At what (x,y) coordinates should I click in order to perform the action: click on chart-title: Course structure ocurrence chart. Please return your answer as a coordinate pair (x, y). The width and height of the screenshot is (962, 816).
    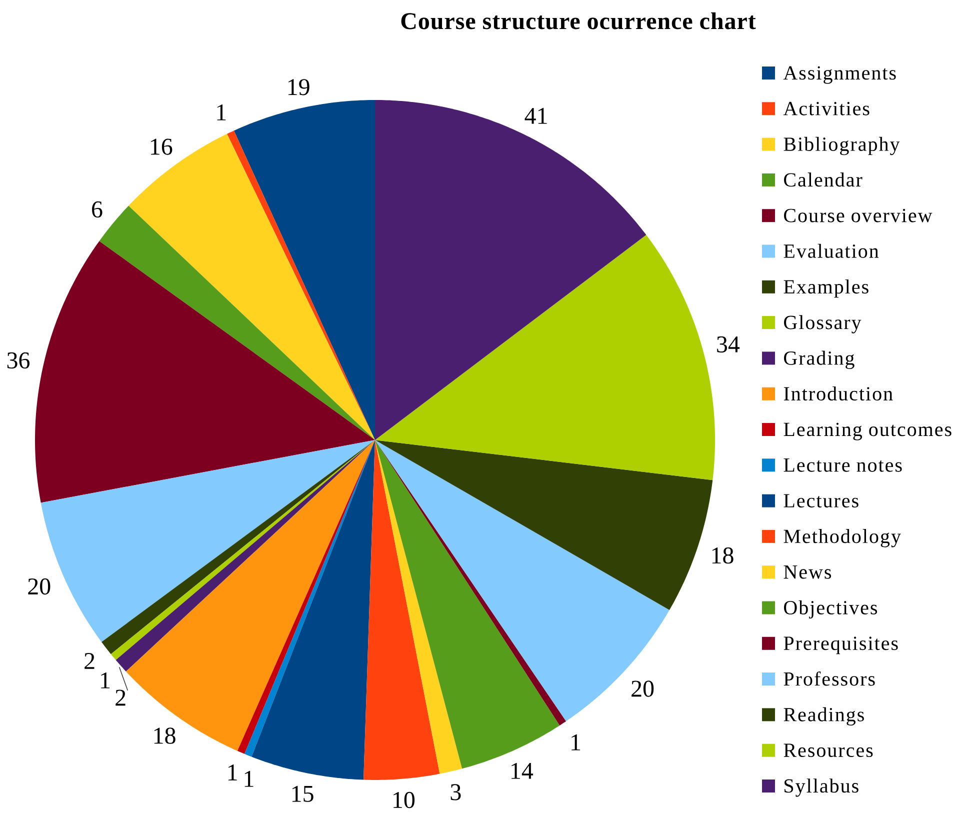
    Looking at the image, I should click on (578, 21).